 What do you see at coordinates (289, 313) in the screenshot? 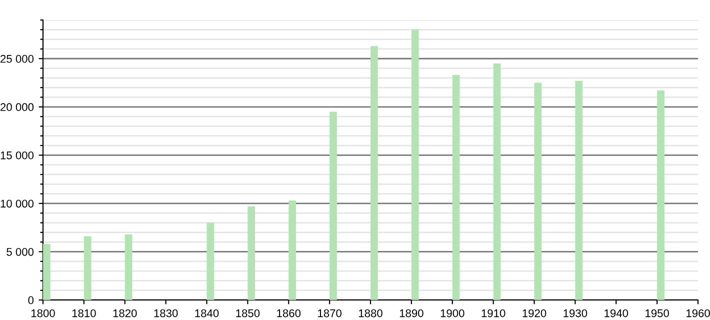
I see `x-tick-label: 1860` at bounding box center [289, 313].